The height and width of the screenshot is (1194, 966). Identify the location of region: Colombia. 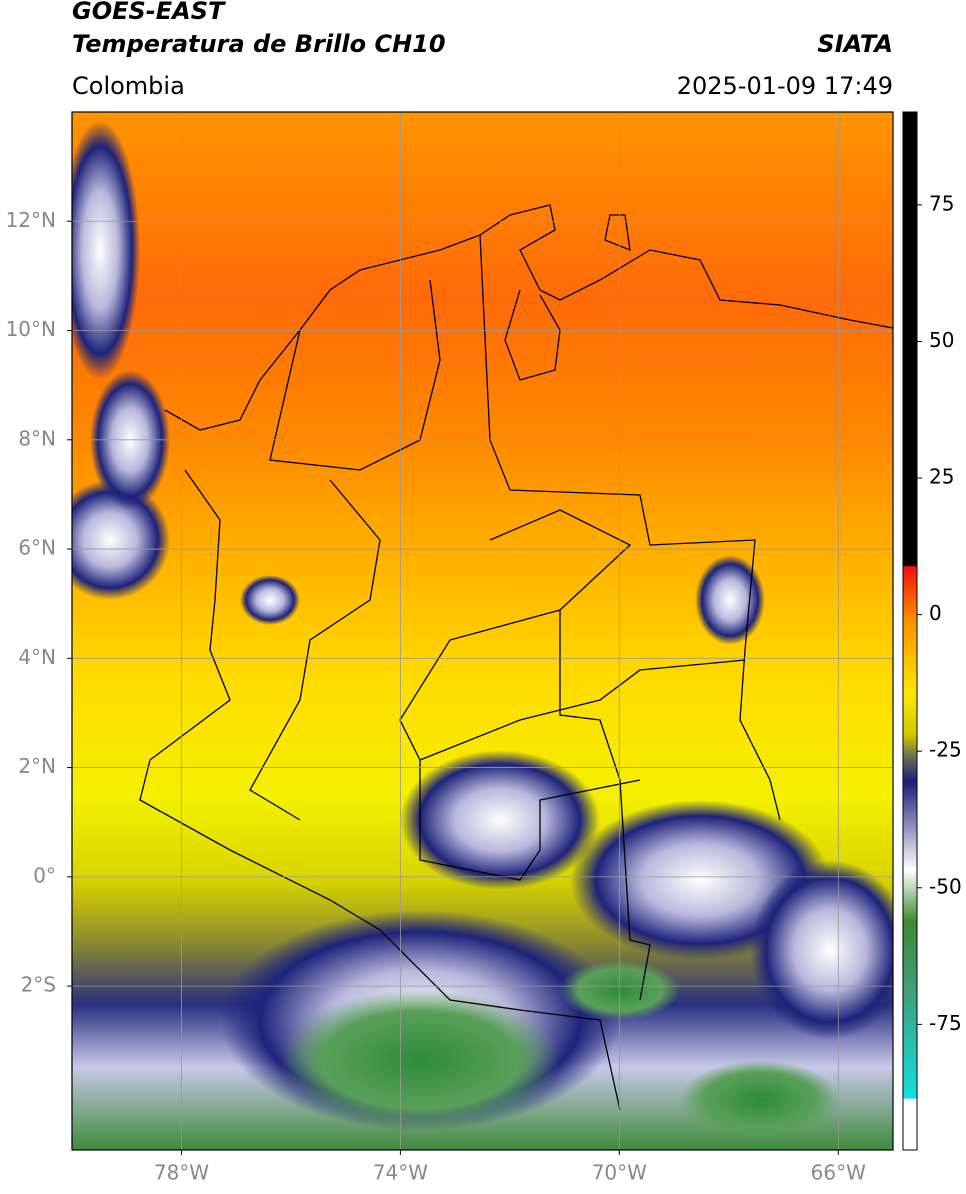
(128, 86).